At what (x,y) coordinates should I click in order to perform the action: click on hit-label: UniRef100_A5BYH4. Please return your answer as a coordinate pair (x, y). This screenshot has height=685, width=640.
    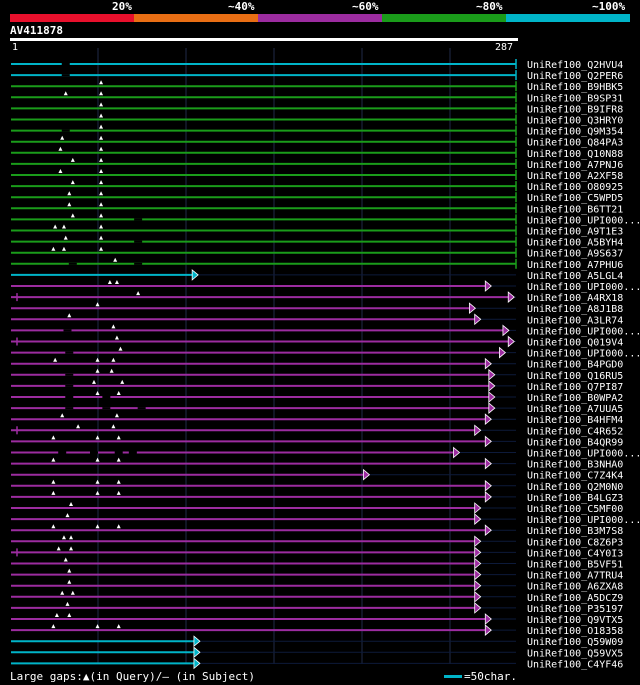
    Looking at the image, I should click on (575, 243).